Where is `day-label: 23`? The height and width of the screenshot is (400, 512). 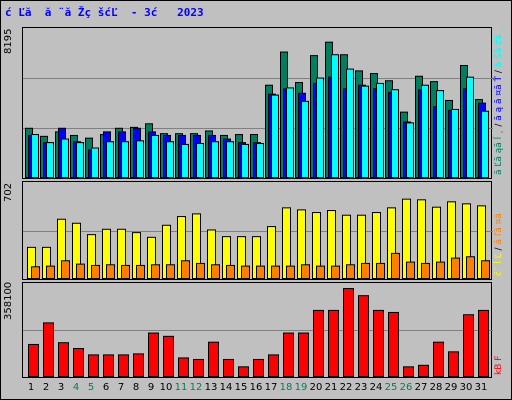
day-label: 23 is located at coordinates (361, 387).